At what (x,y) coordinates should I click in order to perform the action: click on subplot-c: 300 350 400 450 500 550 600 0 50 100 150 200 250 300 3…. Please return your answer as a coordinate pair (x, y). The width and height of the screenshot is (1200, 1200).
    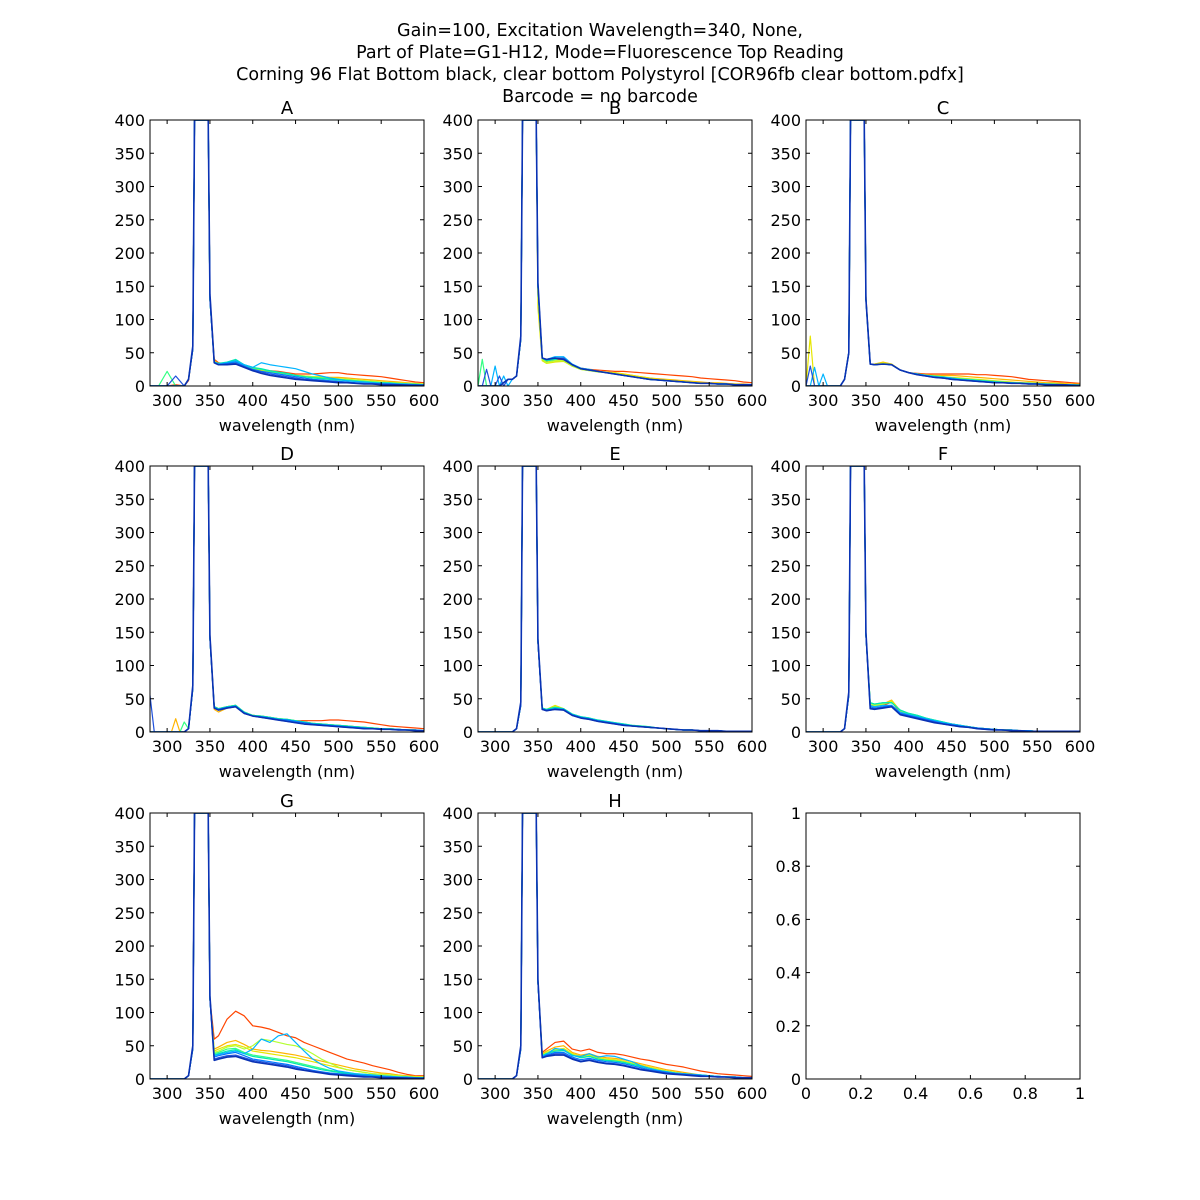
    Looking at the image, I should click on (932, 266).